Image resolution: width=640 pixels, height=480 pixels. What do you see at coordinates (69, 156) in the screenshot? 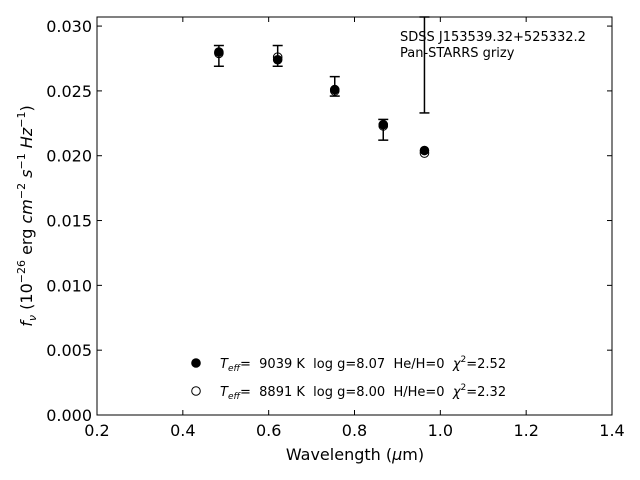
I see `y-tick-label: 0.020` at bounding box center [69, 156].